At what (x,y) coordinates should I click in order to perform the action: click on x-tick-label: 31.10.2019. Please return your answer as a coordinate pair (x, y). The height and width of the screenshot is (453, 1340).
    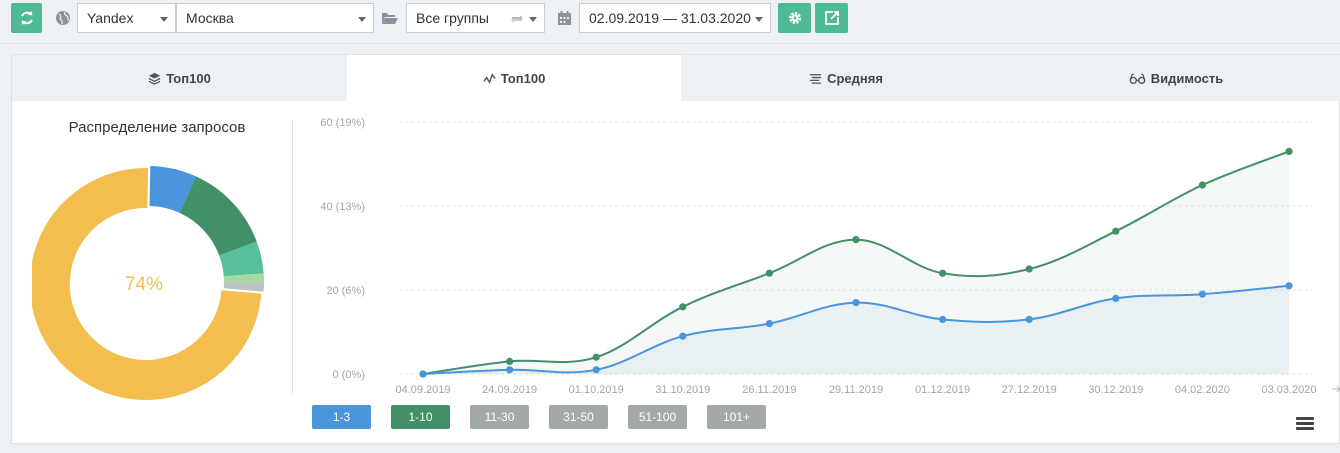
    Looking at the image, I should click on (682, 390).